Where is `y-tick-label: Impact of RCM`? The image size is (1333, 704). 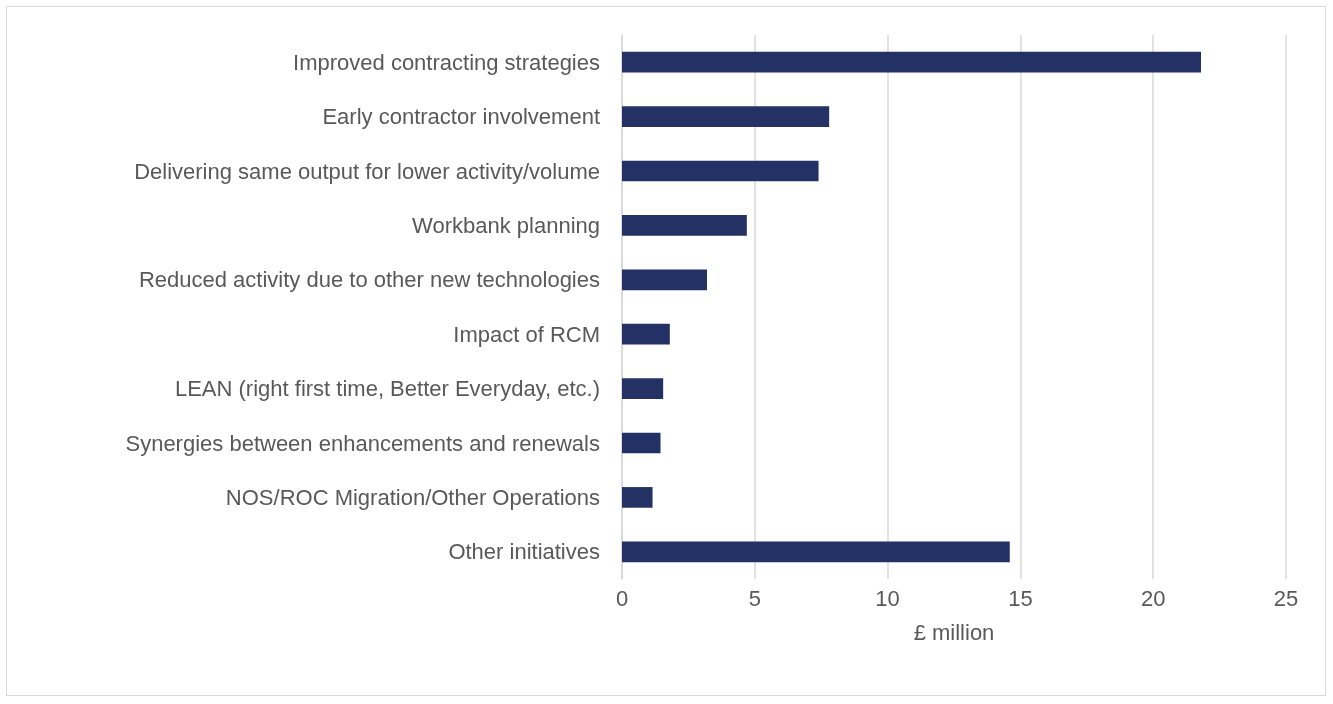
y-tick-label: Impact of RCM is located at coordinates (526, 334).